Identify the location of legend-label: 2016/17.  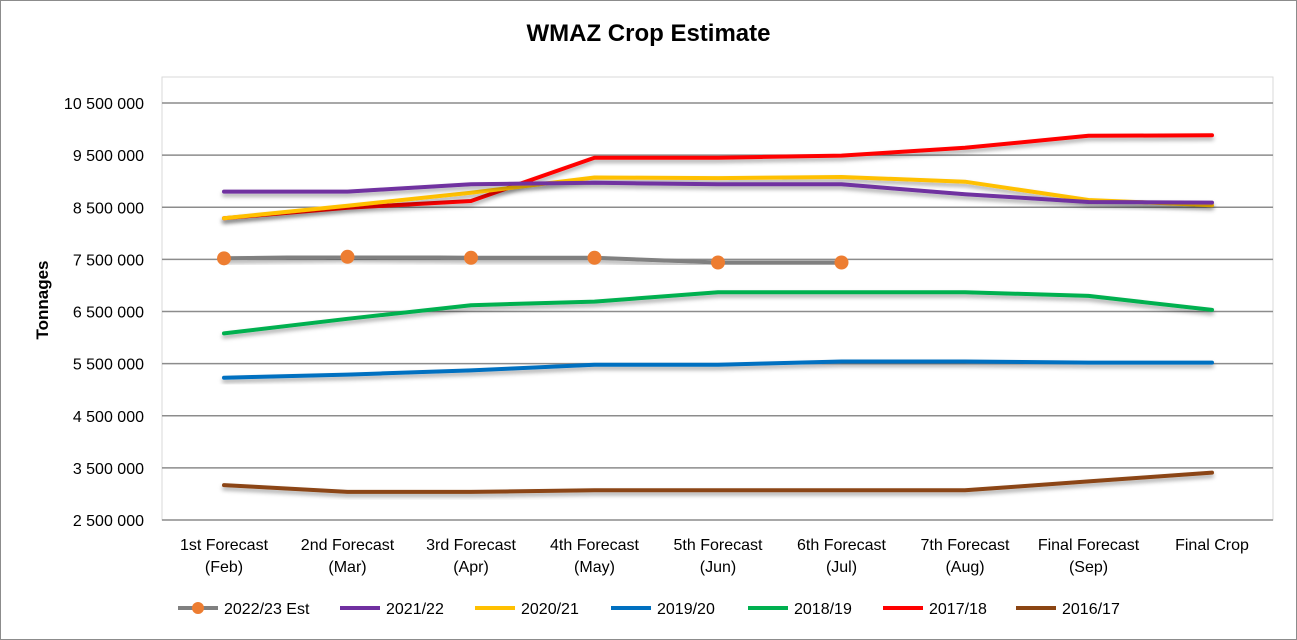
(1091, 609).